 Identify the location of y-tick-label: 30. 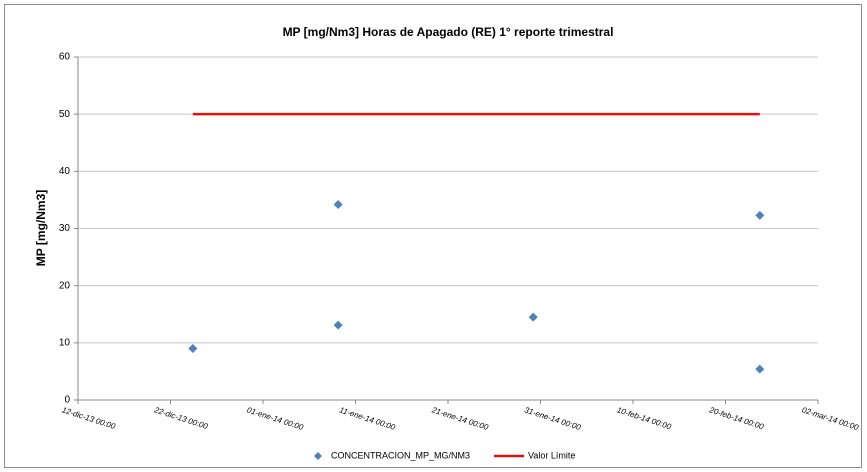
(65, 228).